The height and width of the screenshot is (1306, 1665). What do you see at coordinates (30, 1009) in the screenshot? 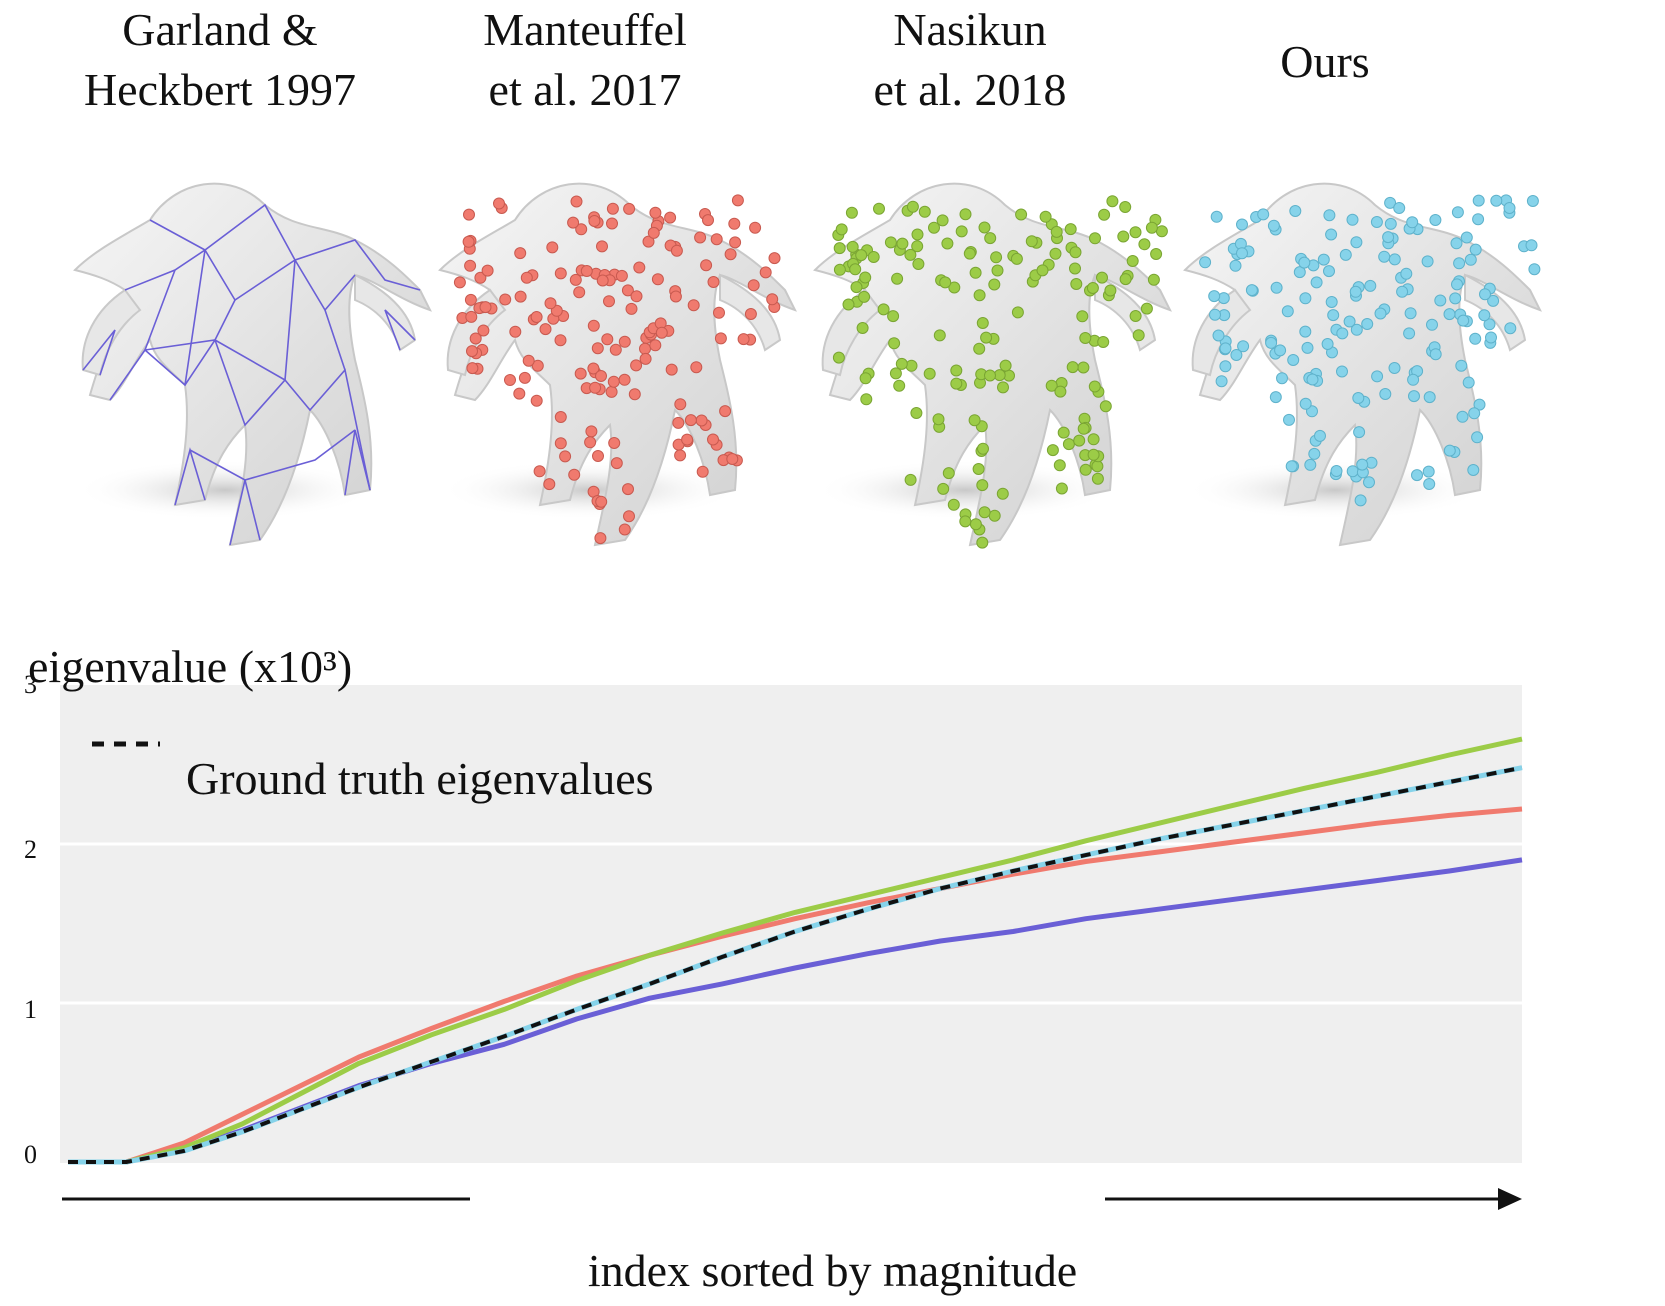
I see `y-tick-label: 1` at bounding box center [30, 1009].